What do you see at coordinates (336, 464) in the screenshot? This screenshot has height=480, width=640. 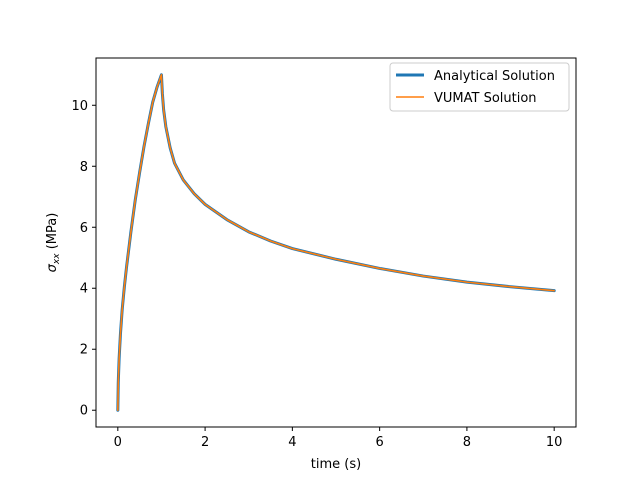 I see `x-axis-label: time (s)` at bounding box center [336, 464].